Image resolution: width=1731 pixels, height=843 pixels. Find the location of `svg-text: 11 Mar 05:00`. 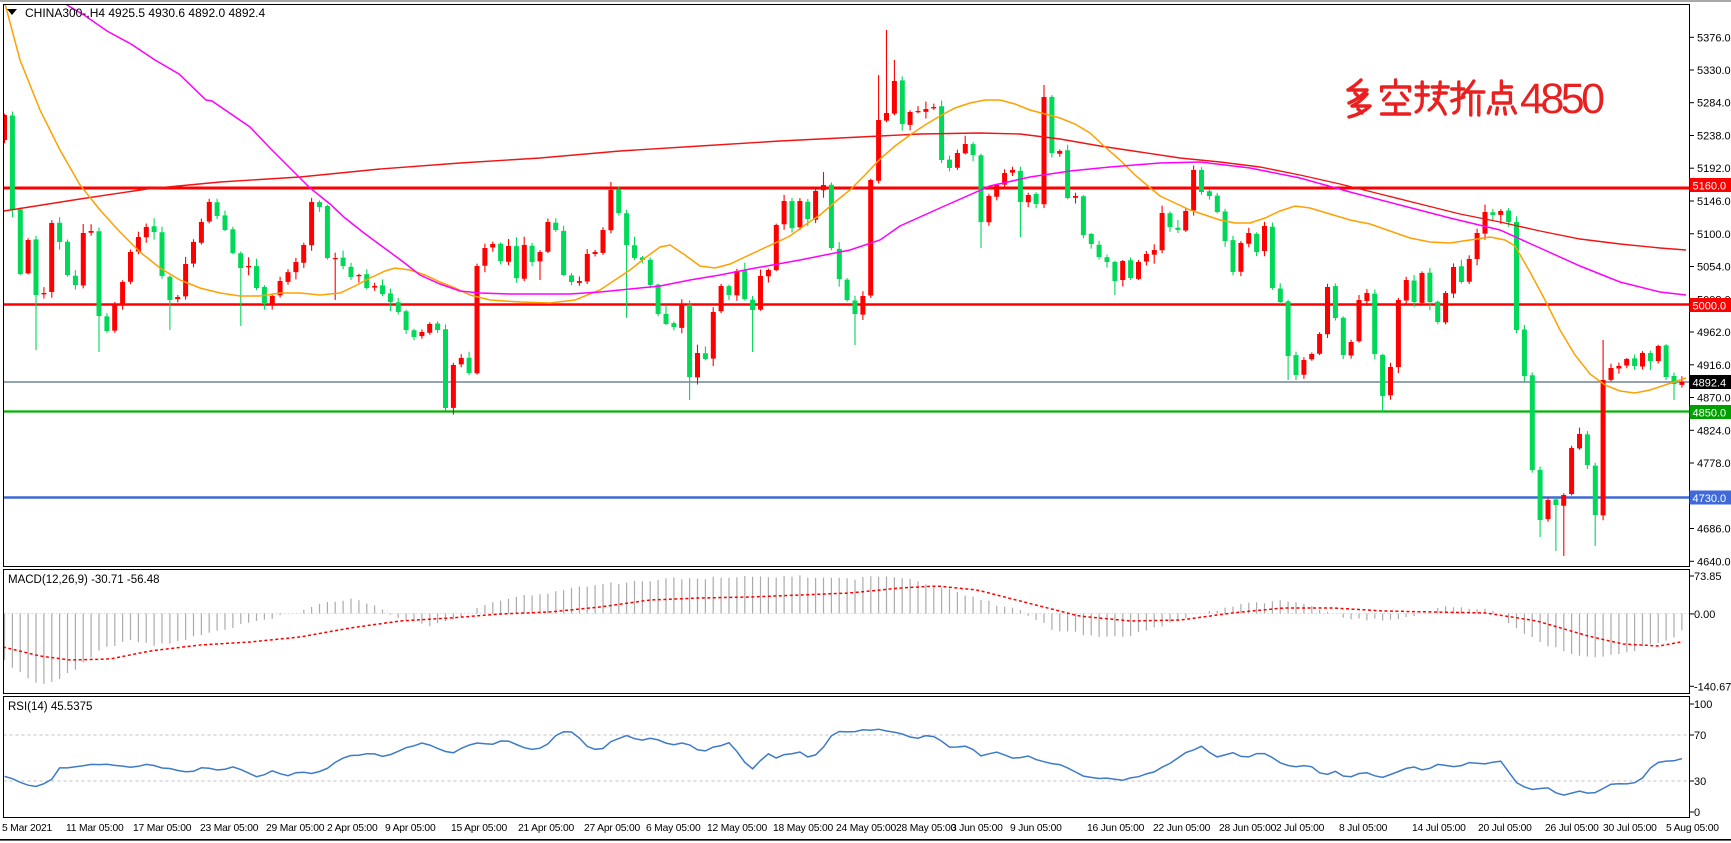

svg-text: 11 Mar 05:00 is located at coordinates (95, 828).